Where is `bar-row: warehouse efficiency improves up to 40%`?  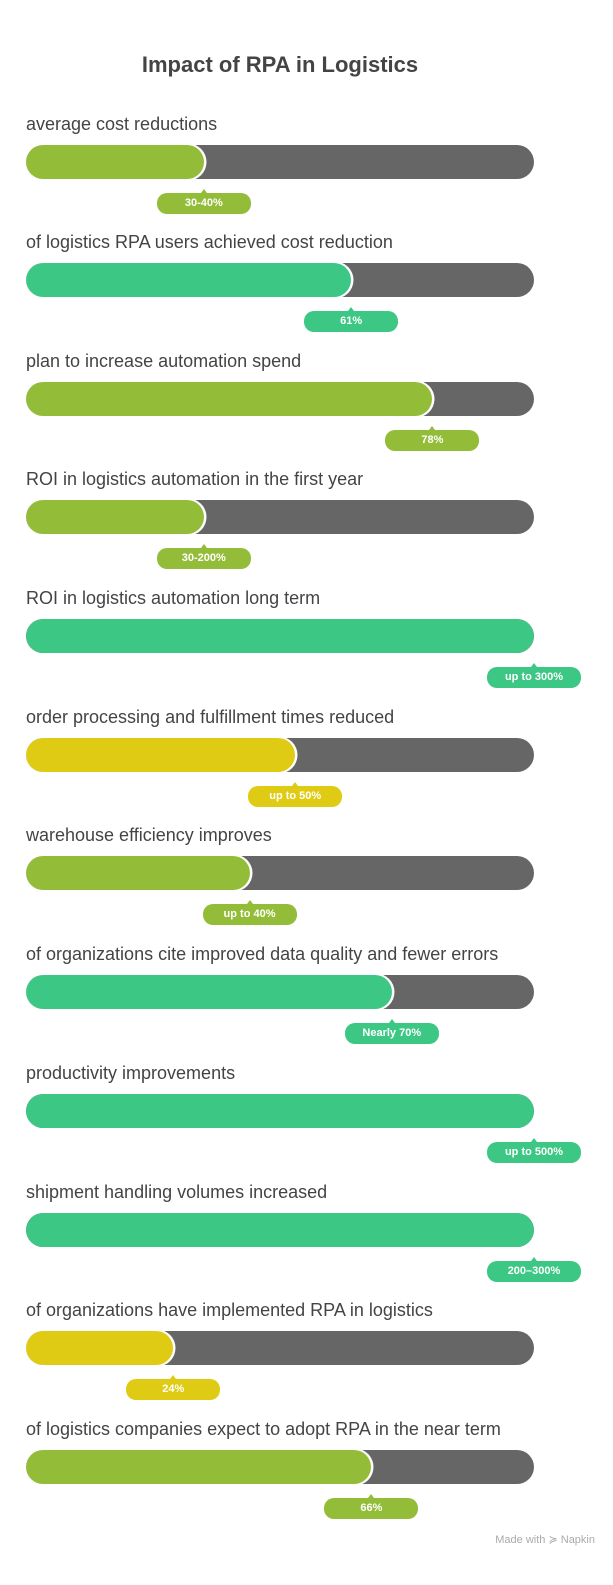
bar-row: warehouse efficiency improves up to 40% is located at coordinates (280, 875).